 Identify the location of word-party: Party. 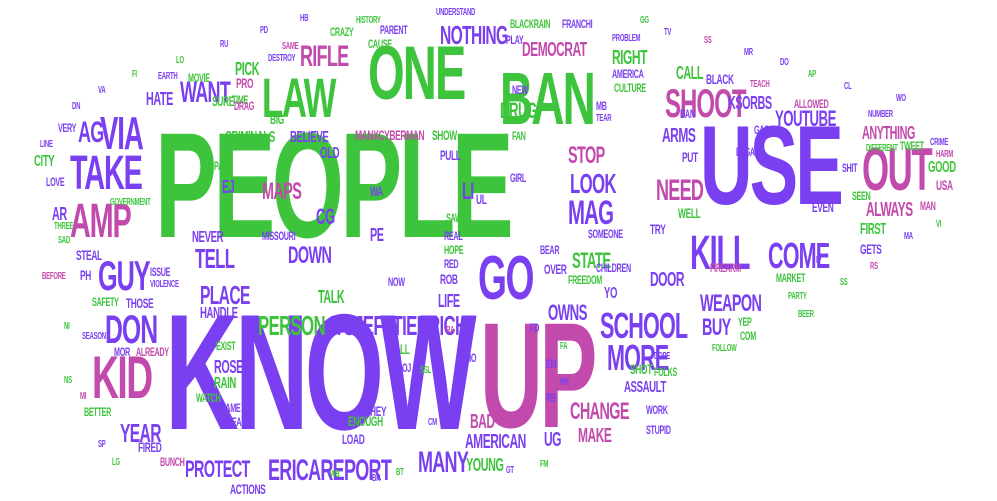
(797, 296).